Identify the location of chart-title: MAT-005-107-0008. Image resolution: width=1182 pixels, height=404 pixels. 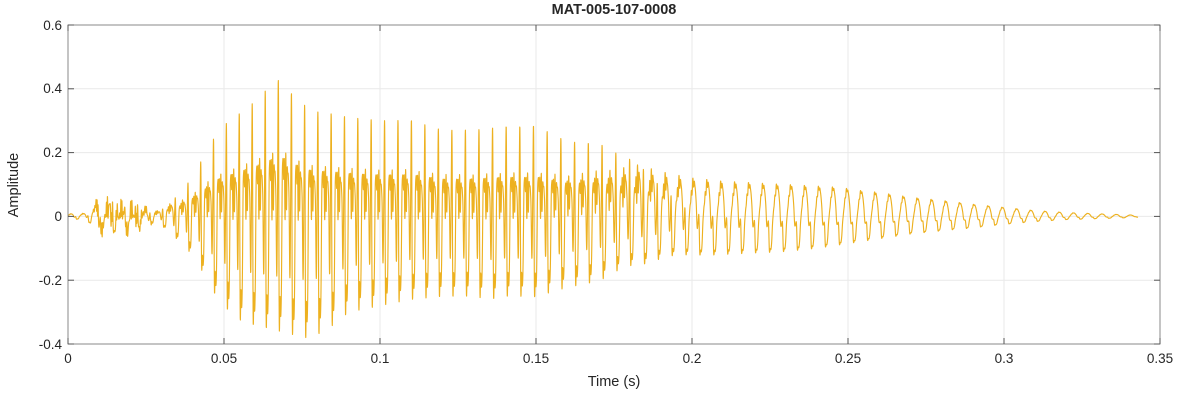
(614, 10).